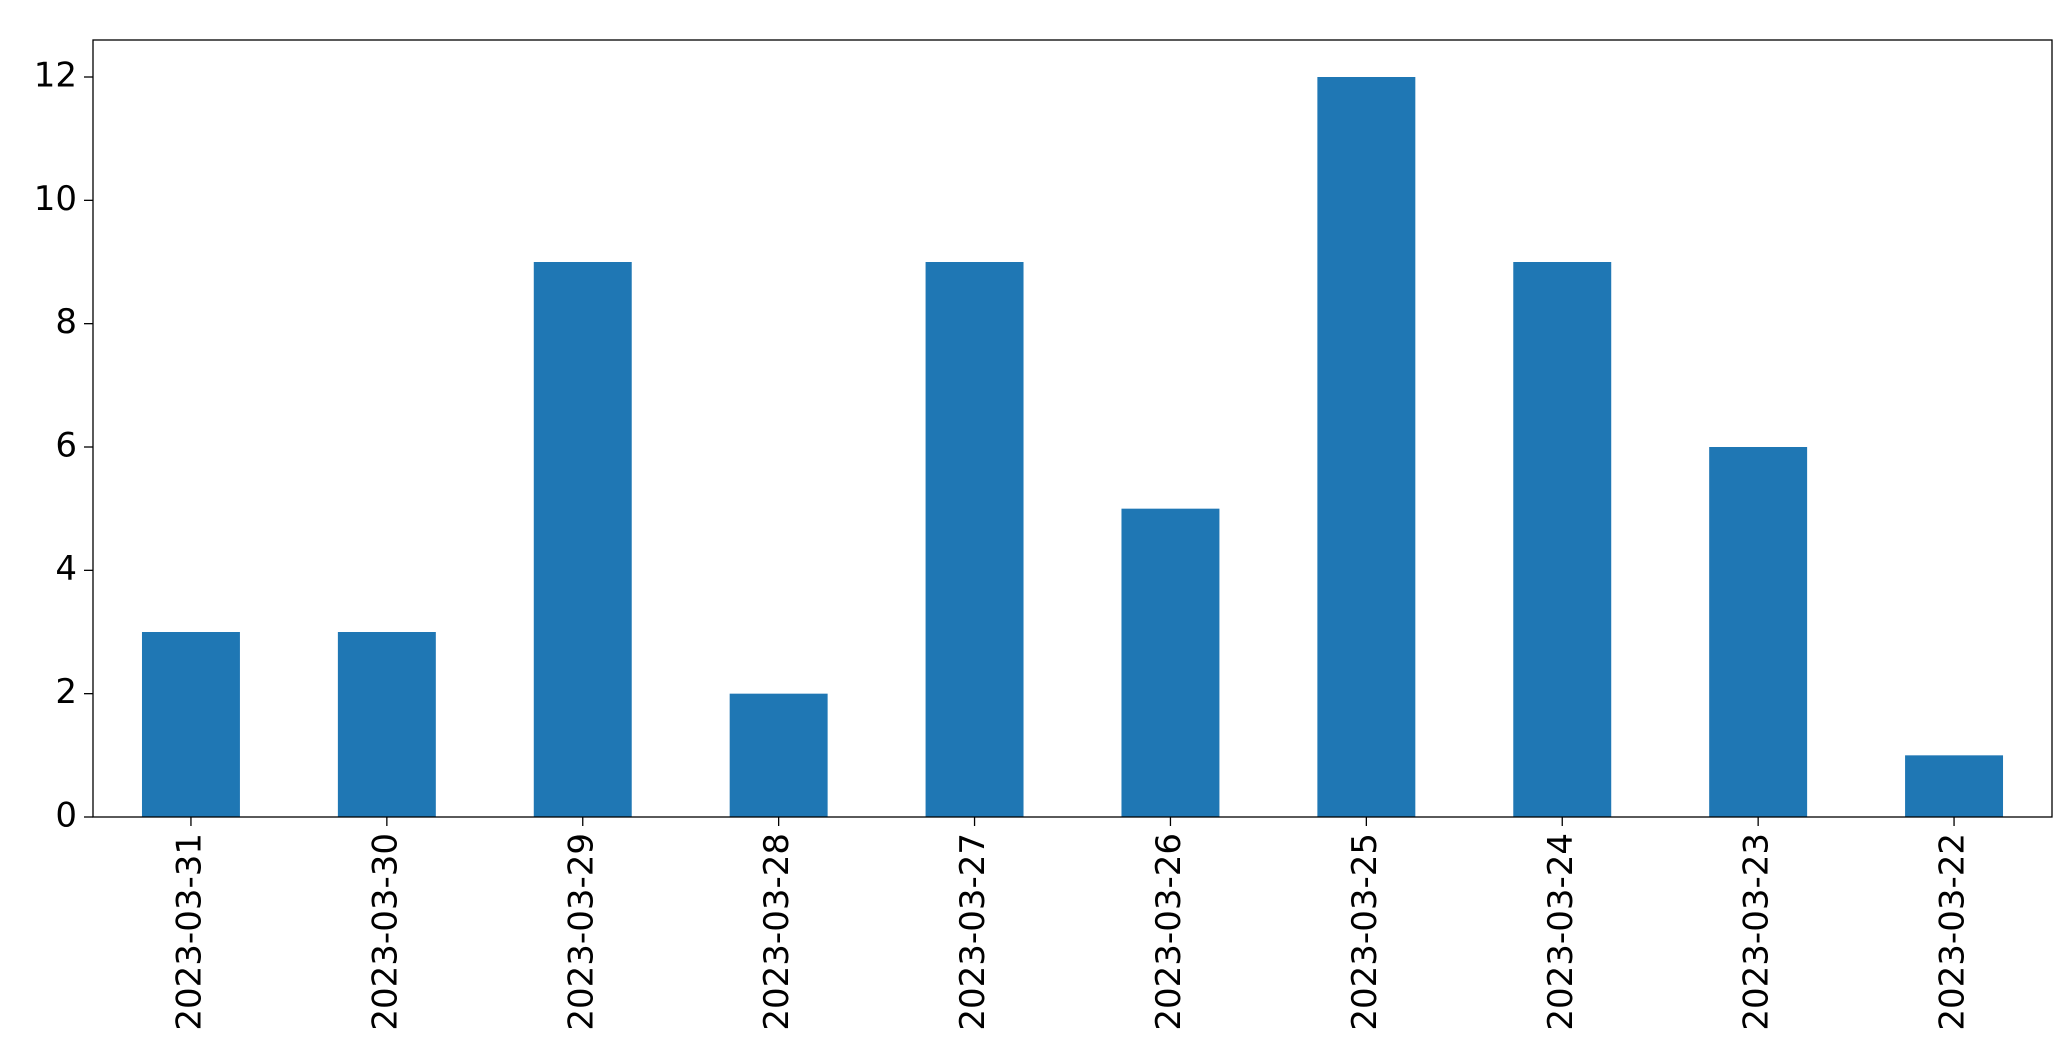  I want to click on x-tick-label: 2023-03-29, so click(581, 932).